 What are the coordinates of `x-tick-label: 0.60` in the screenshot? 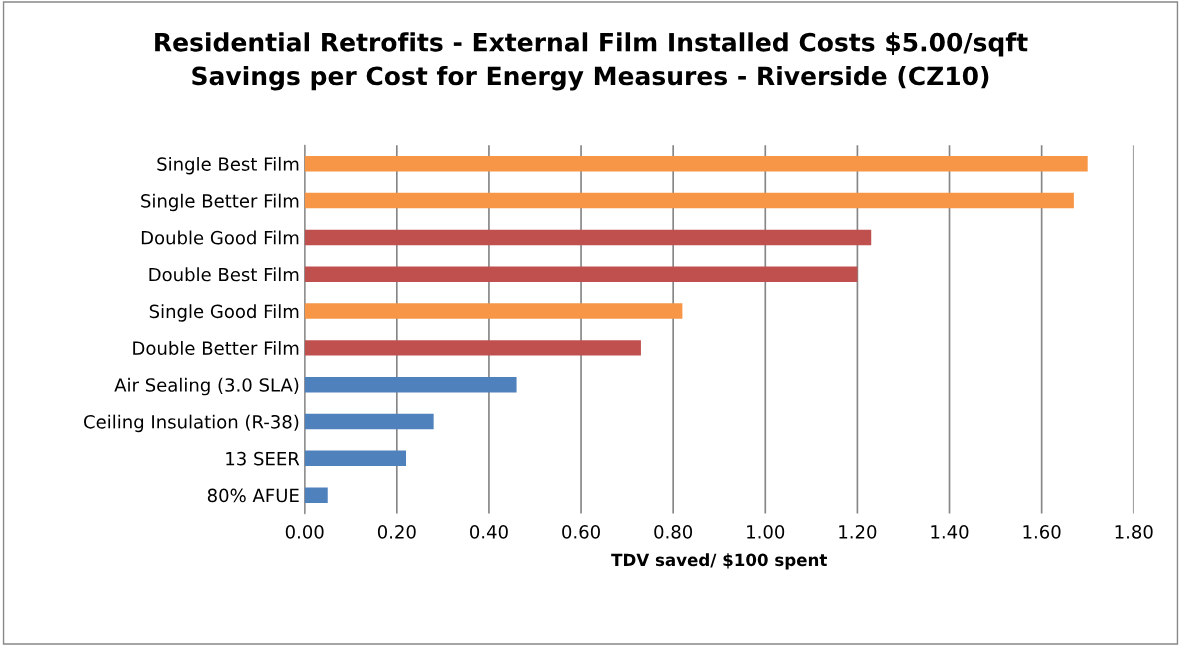 It's located at (581, 532).